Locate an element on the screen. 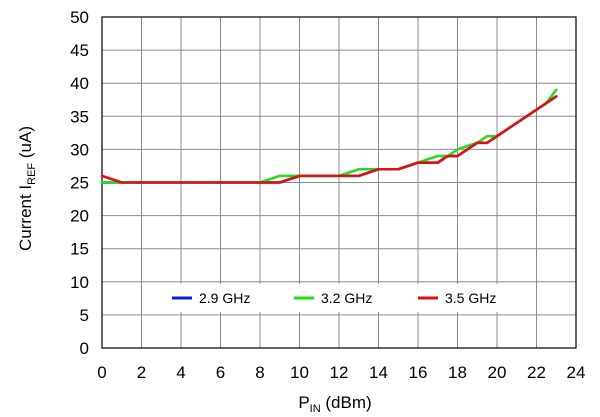  x-tick-label: 16 is located at coordinates (418, 372).